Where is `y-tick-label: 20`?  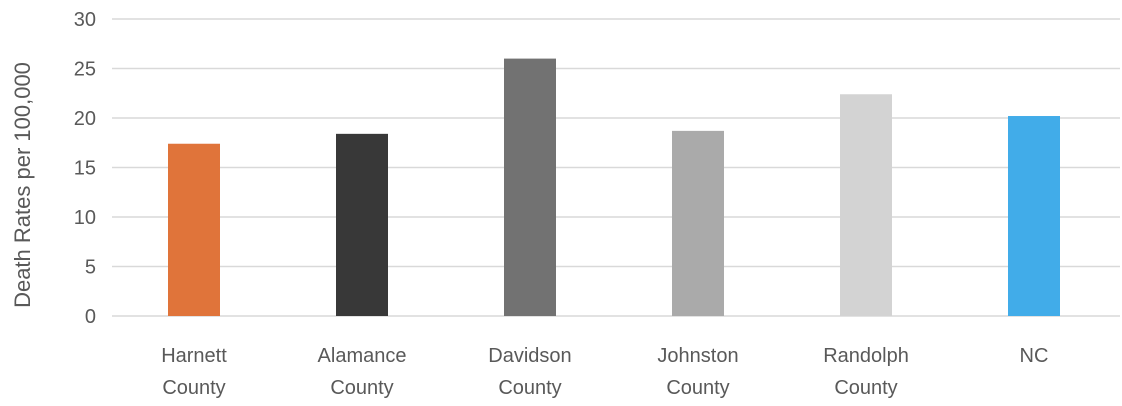 y-tick-label: 20 is located at coordinates (85, 119).